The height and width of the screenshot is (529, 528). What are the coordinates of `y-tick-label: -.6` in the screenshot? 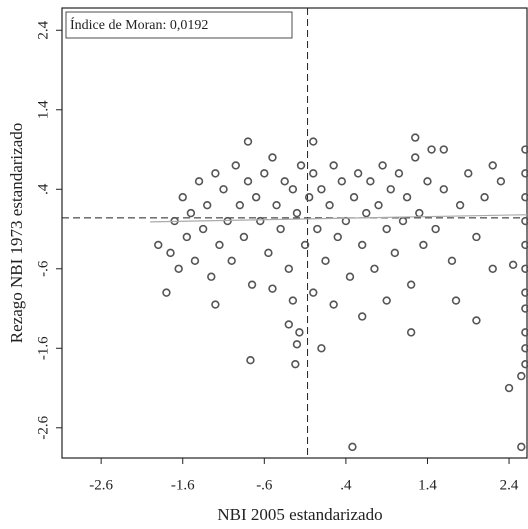 It's located at (43, 268).